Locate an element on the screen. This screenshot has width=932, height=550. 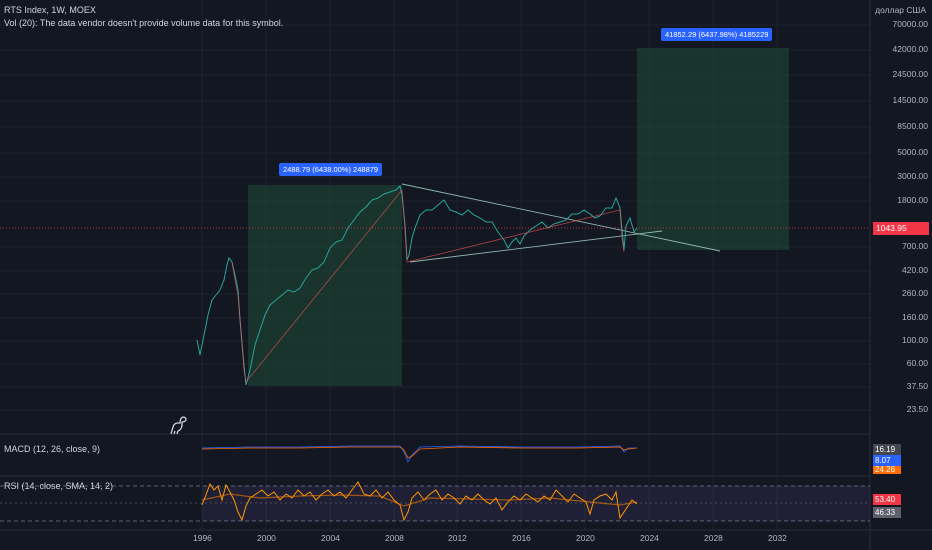
last-price-label: 1043.95 is located at coordinates (901, 228).